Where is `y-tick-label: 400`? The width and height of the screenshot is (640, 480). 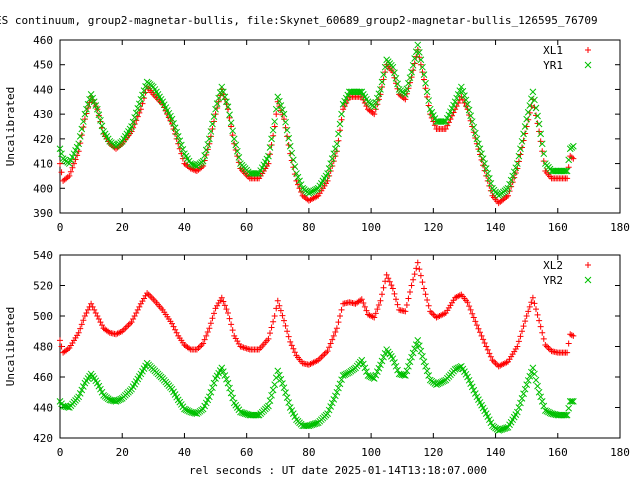 y-tick-label: 400 is located at coordinates (43, 188).